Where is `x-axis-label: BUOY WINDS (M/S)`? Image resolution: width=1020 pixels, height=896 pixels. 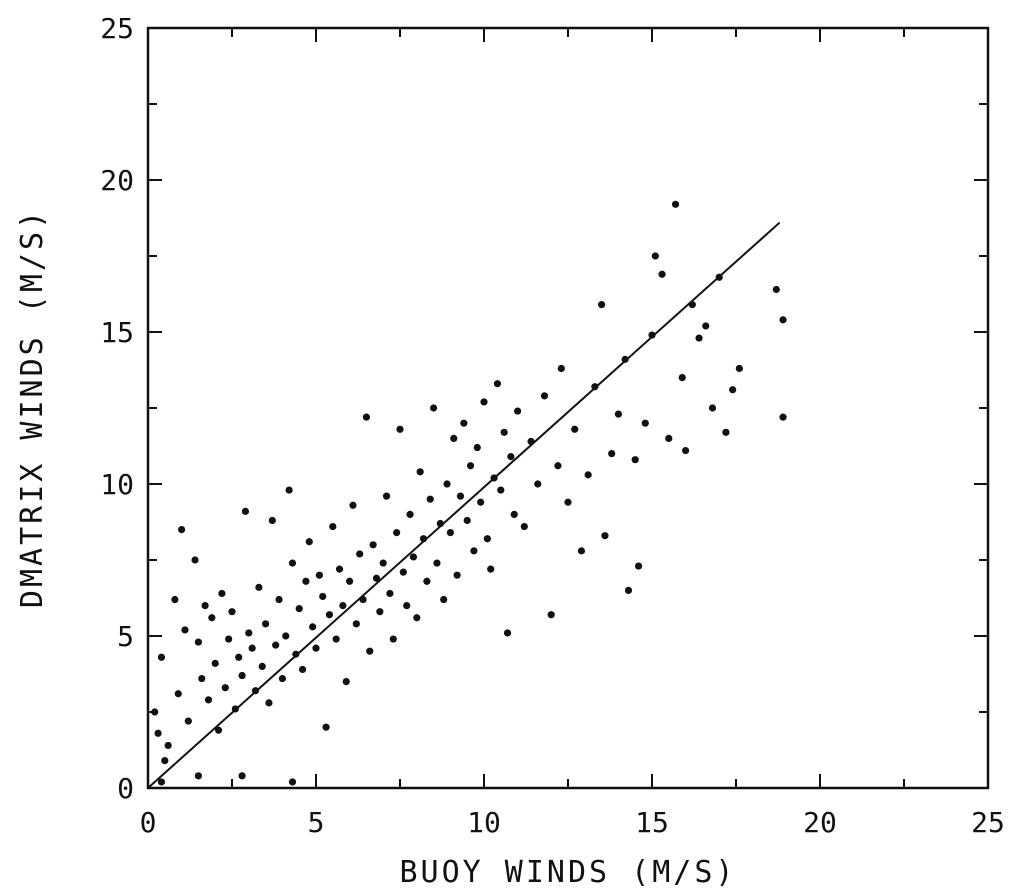
x-axis-label: BUOY WINDS (M/S) is located at coordinates (568, 872).